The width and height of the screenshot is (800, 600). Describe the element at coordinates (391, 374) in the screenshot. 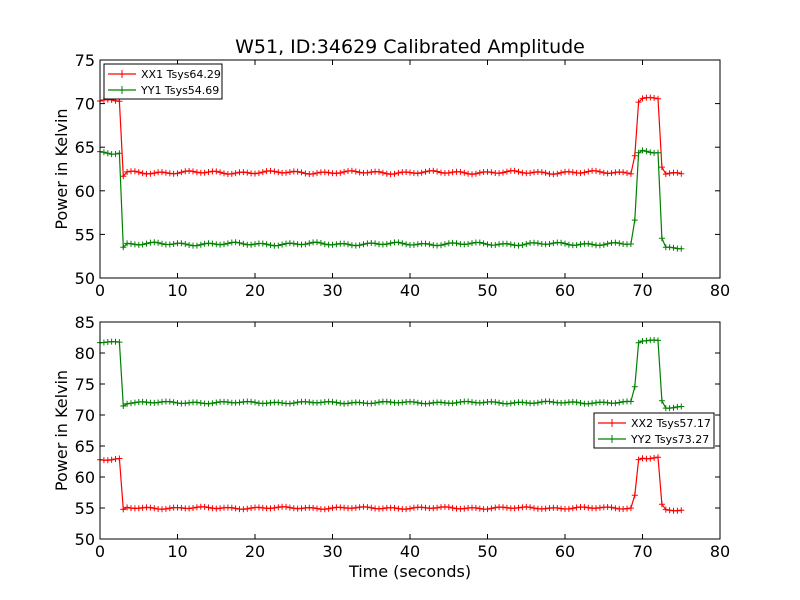

I see `series-markers` at that location.